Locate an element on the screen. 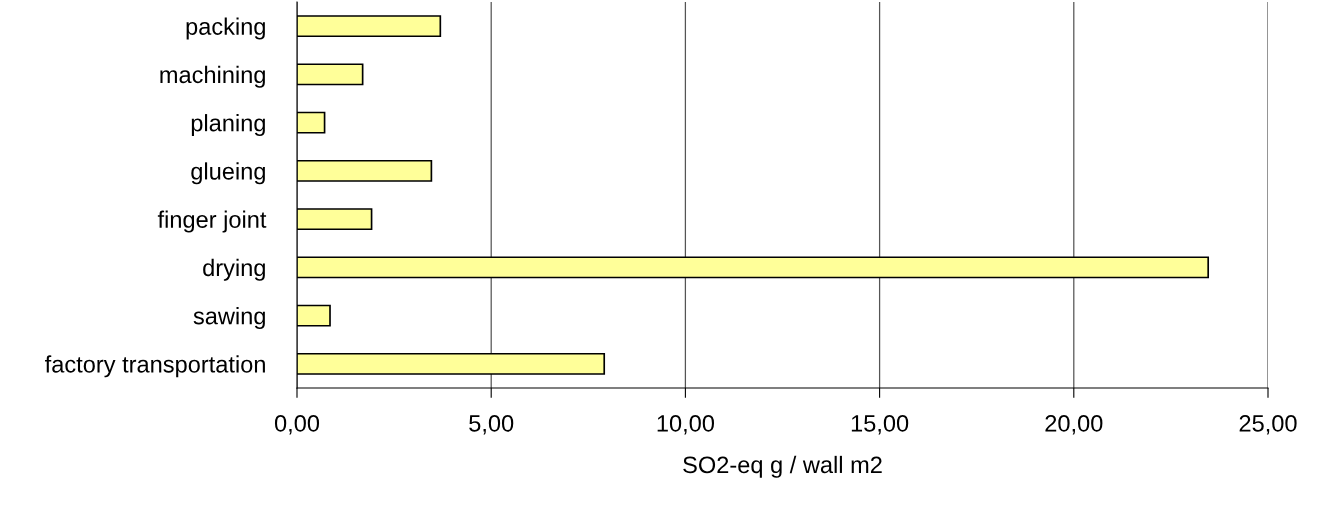 The image size is (1320, 509). x-tick-label: 0,00 is located at coordinates (297, 425).